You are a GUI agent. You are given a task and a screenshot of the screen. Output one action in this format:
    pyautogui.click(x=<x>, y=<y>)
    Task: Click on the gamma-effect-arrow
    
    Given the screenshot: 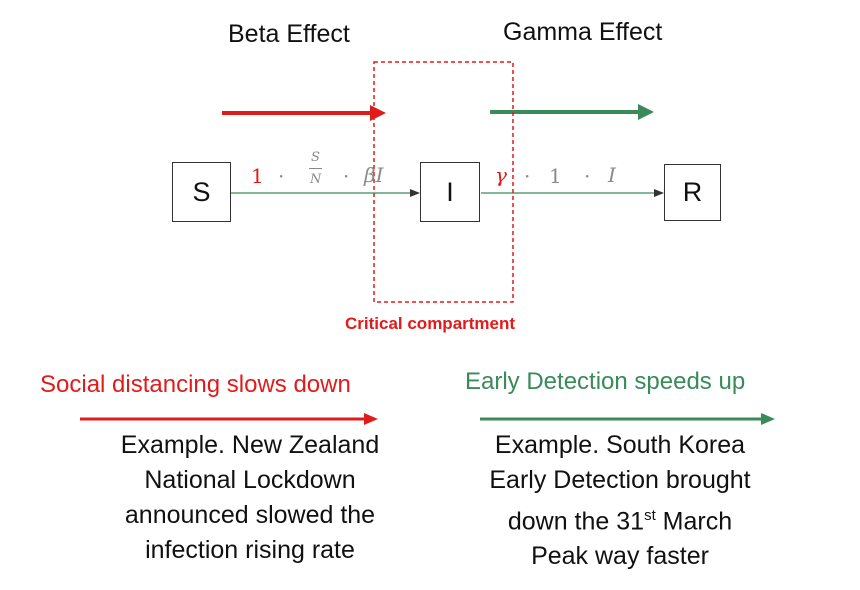 What is the action you would take?
    pyautogui.click(x=572, y=112)
    